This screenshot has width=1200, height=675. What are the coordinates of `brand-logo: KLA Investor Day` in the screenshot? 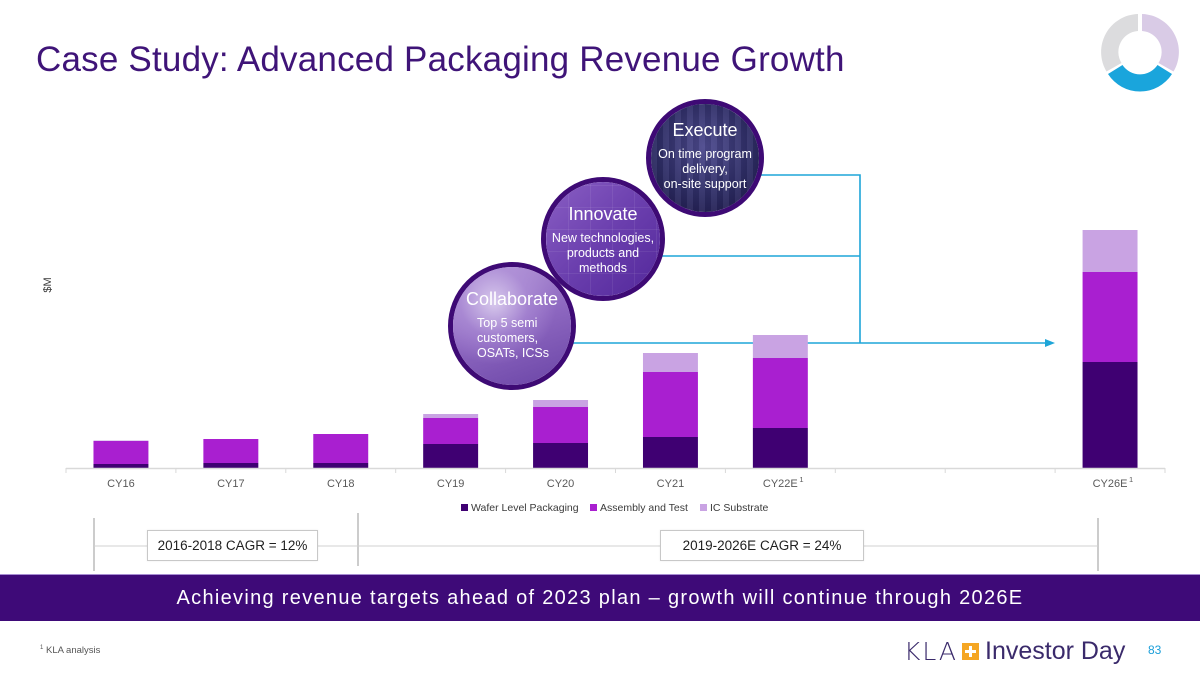 It's located at (1015, 651).